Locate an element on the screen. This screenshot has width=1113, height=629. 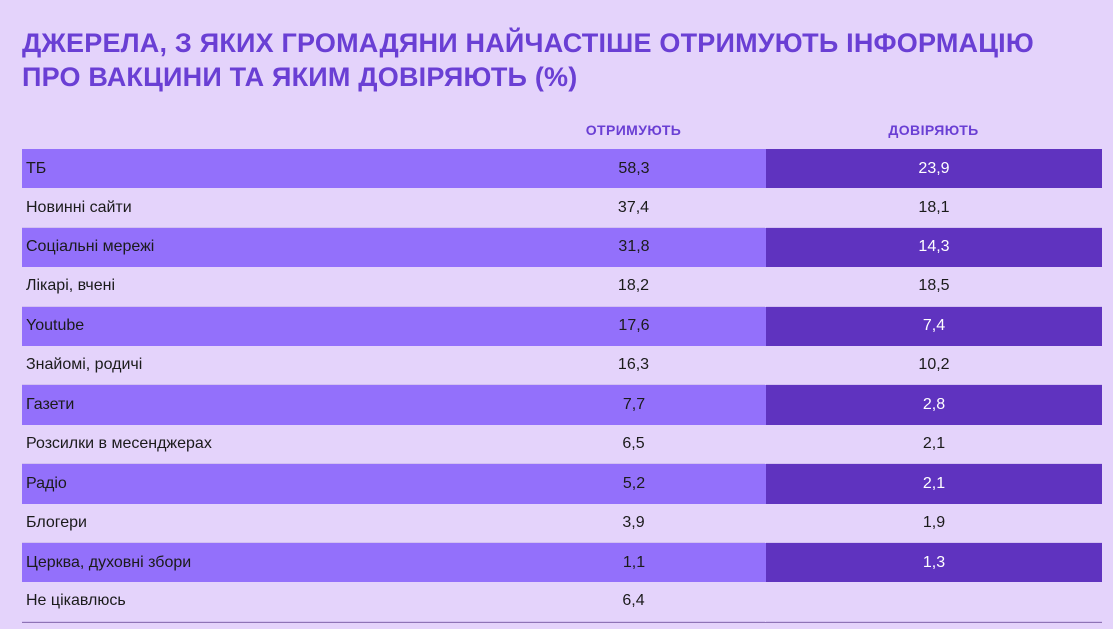
row-label: Розсилки в месенджерах is located at coordinates (262, 445).